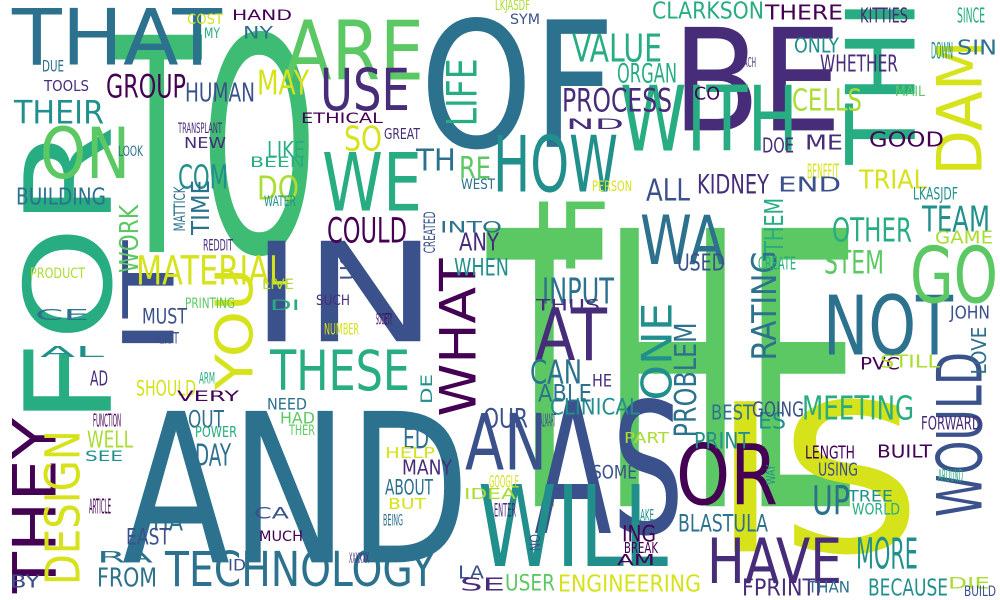  What do you see at coordinates (148, 537) in the screenshot?
I see `word-east: EAST` at bounding box center [148, 537].